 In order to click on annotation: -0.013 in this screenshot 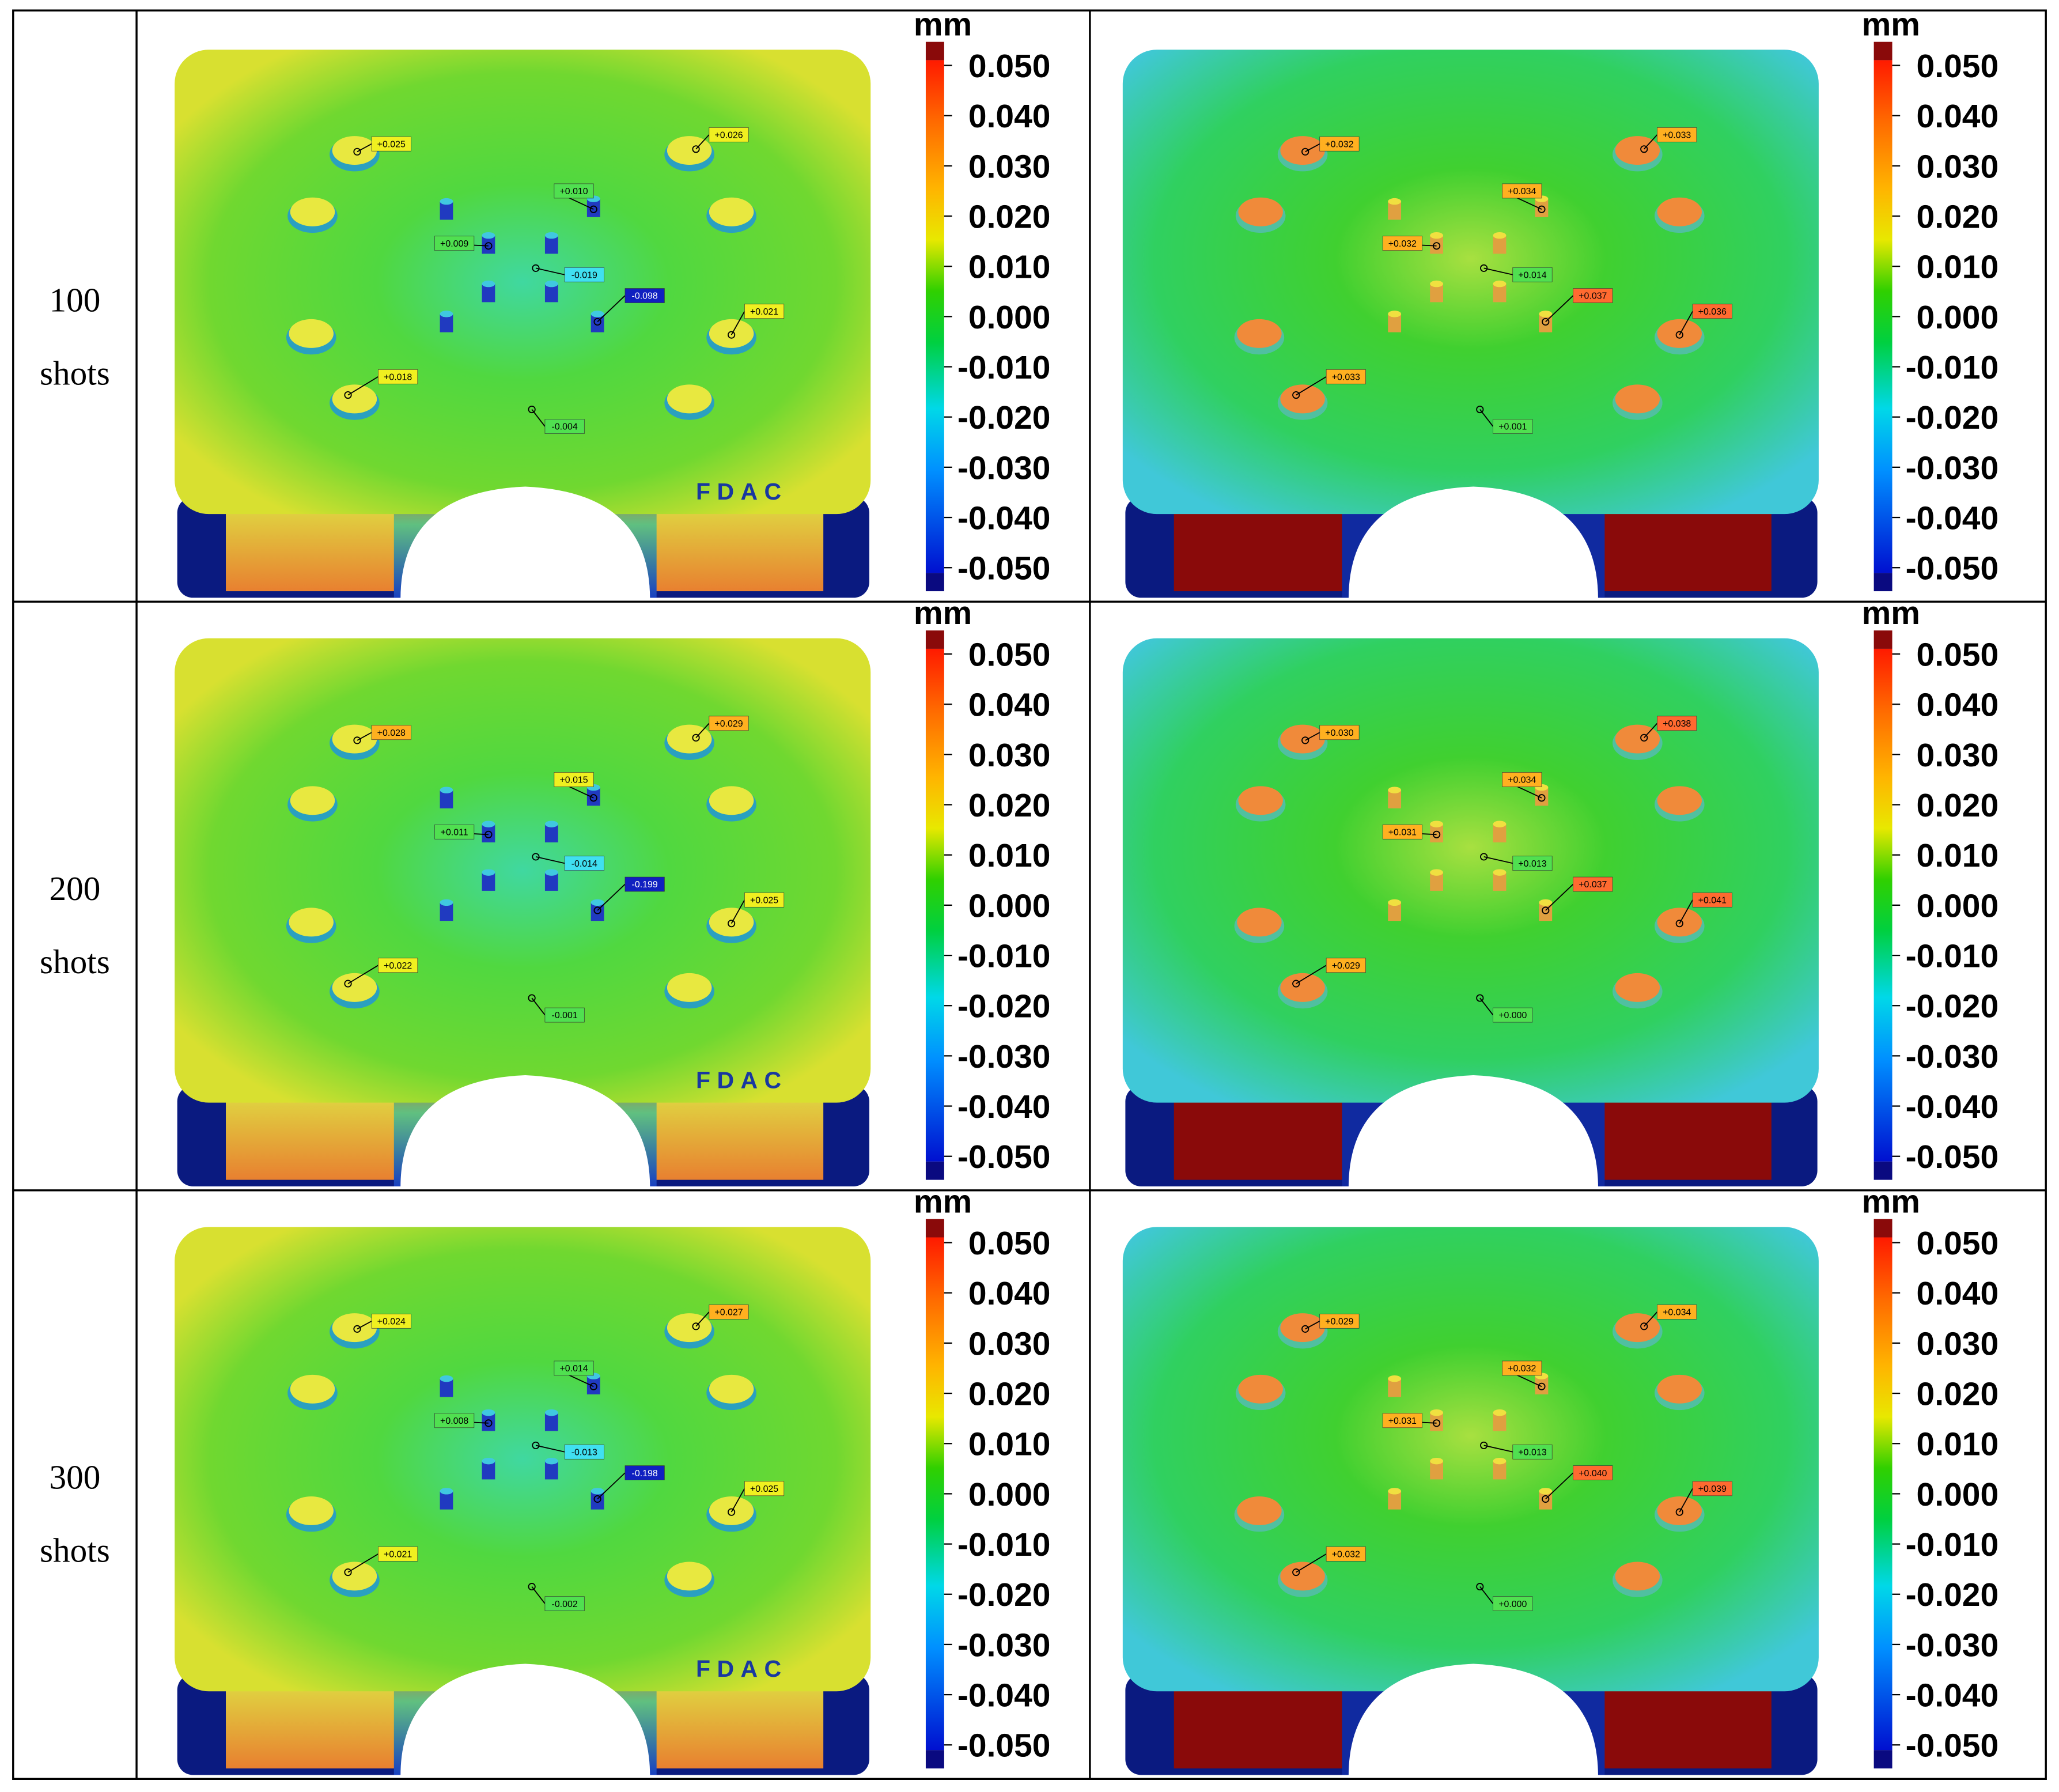, I will do `click(584, 1452)`.